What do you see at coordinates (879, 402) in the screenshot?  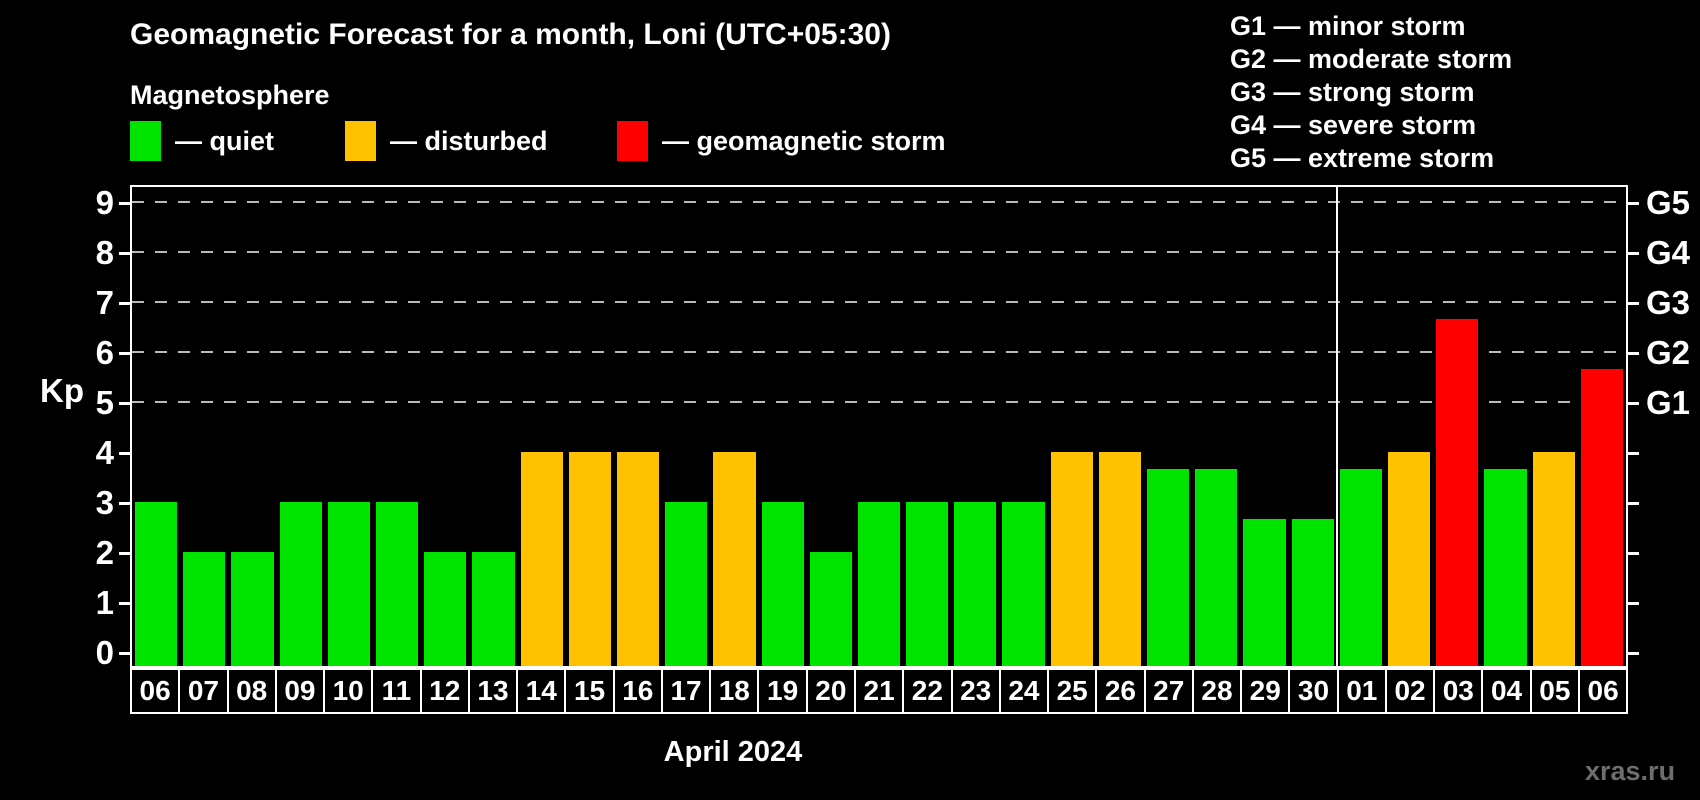 I see `gridline-kp5` at bounding box center [879, 402].